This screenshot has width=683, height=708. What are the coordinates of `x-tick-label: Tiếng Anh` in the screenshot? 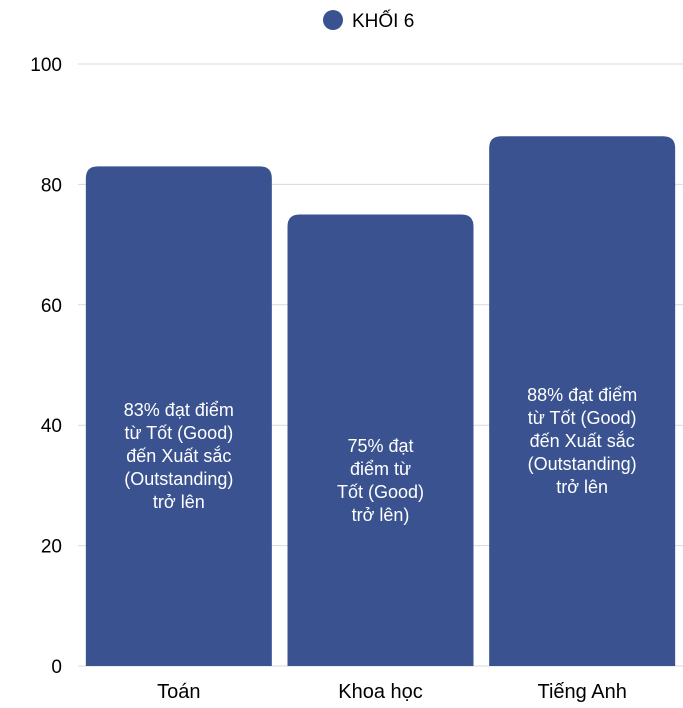 It's located at (582, 692).